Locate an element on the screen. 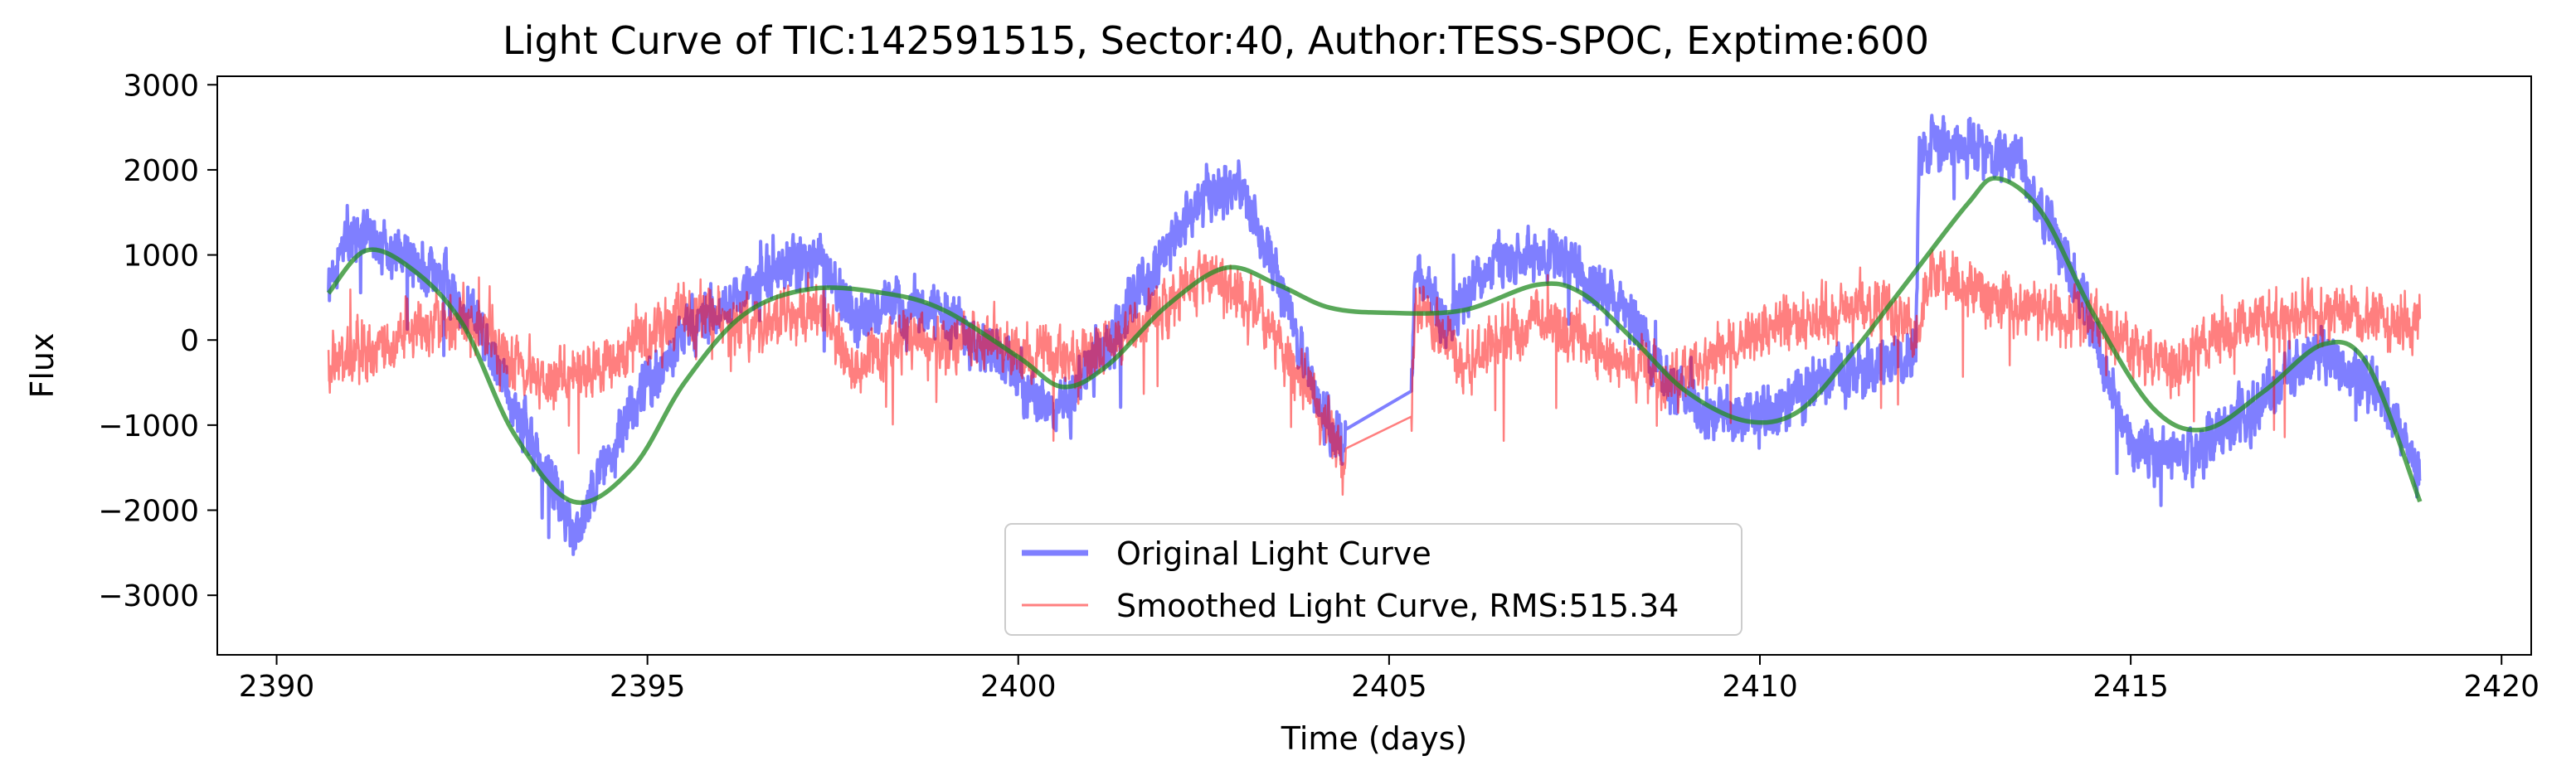  x-tick-label-2: 2400 is located at coordinates (1019, 687).